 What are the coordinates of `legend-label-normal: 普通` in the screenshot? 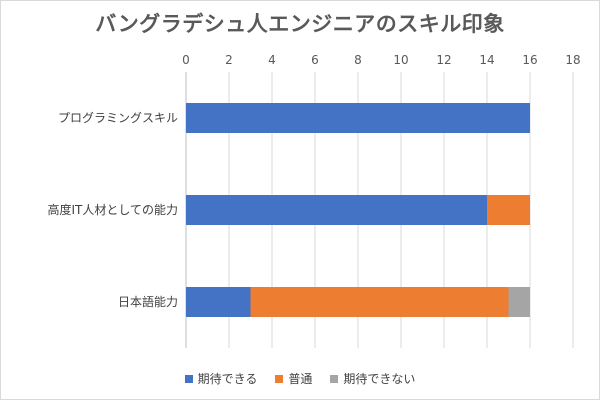 It's located at (300, 379).